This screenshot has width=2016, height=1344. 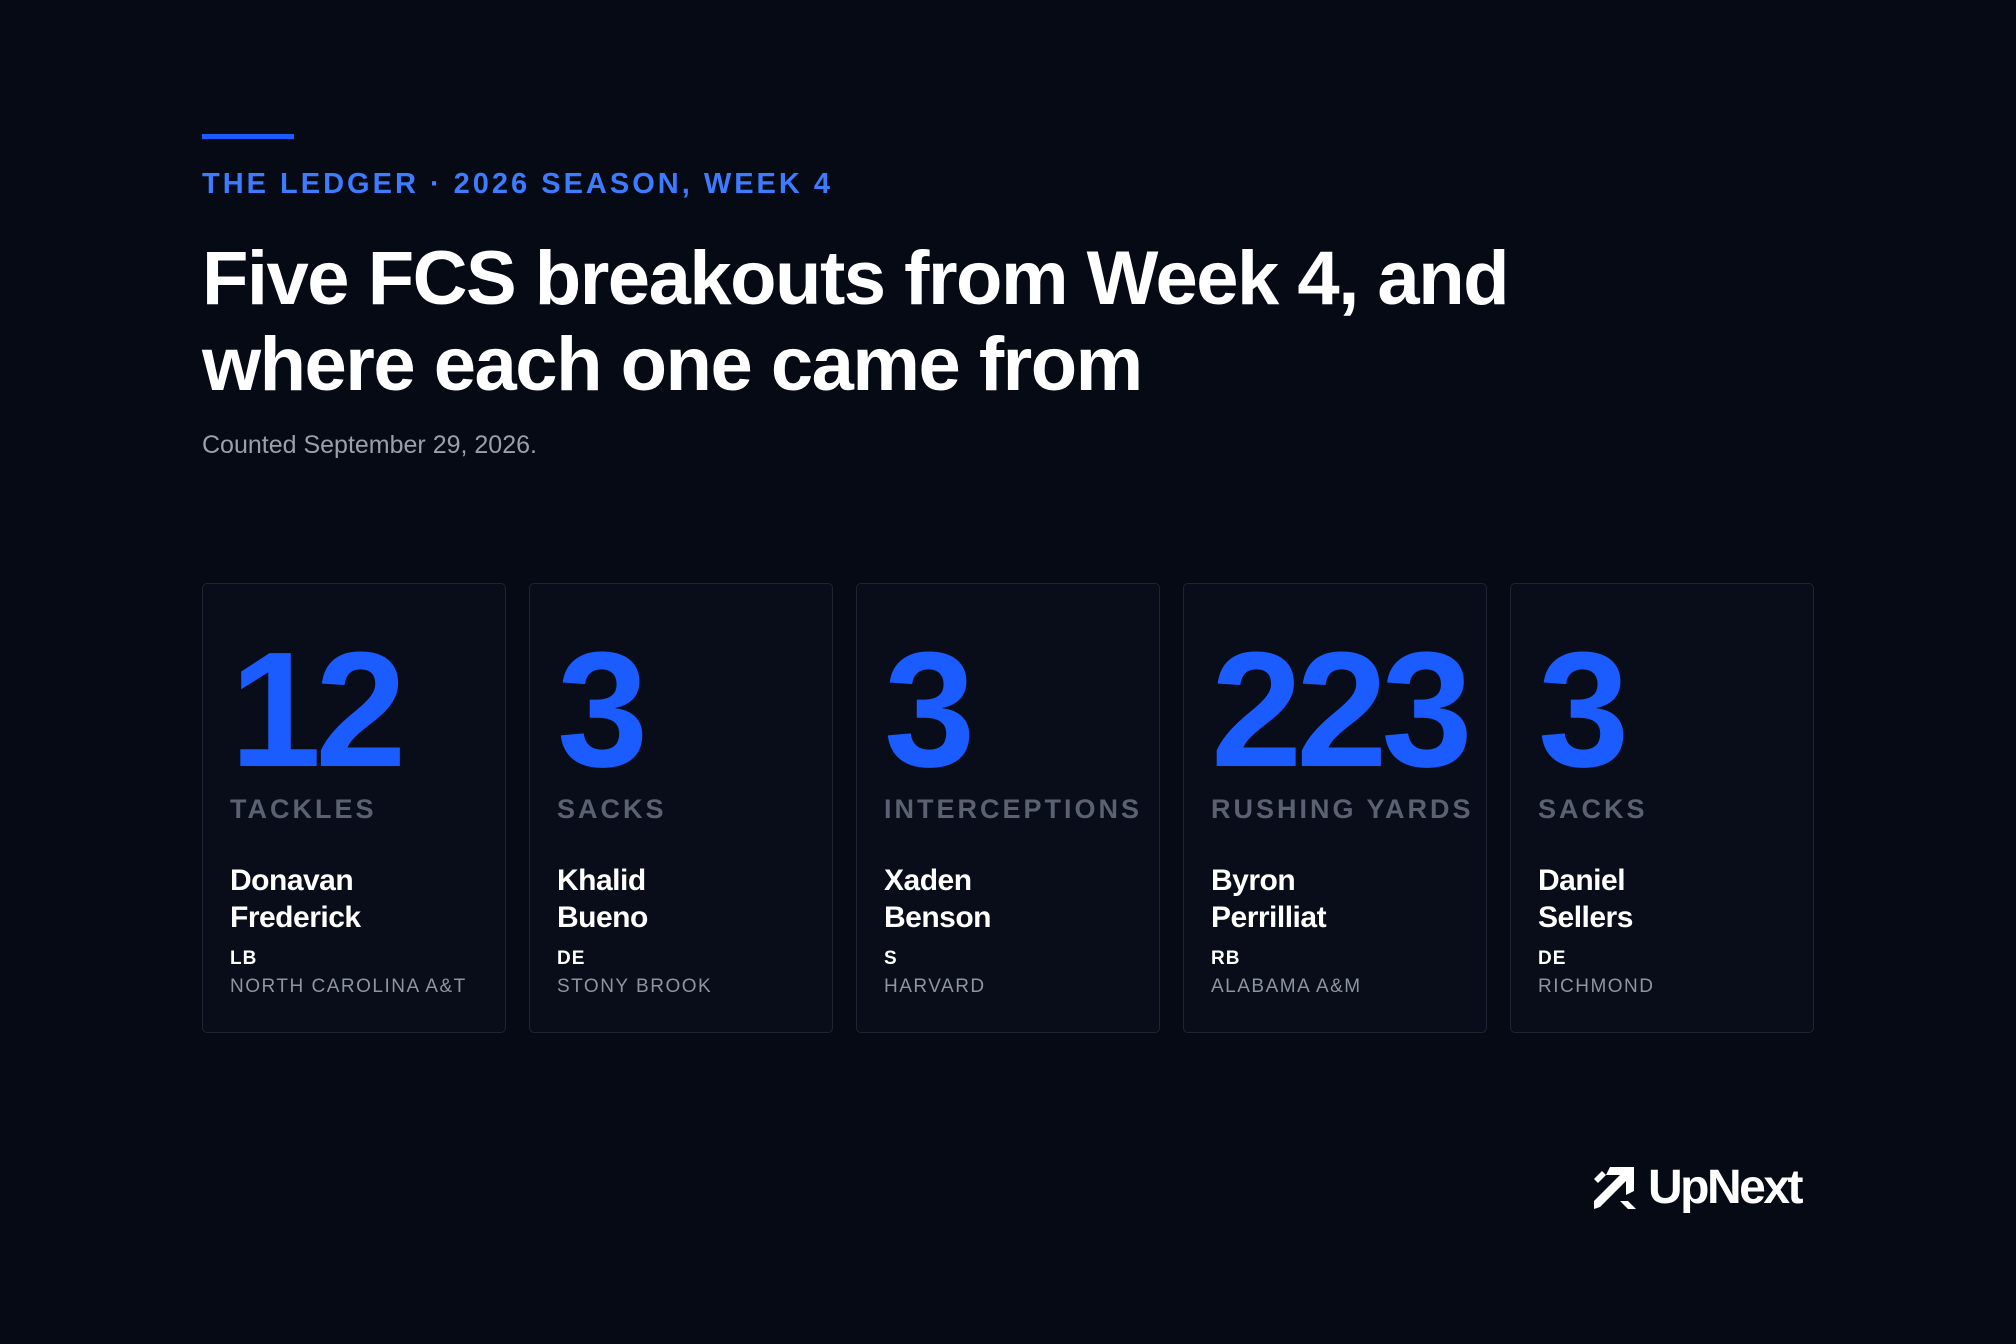 I want to click on player-position: LB, so click(x=244, y=958).